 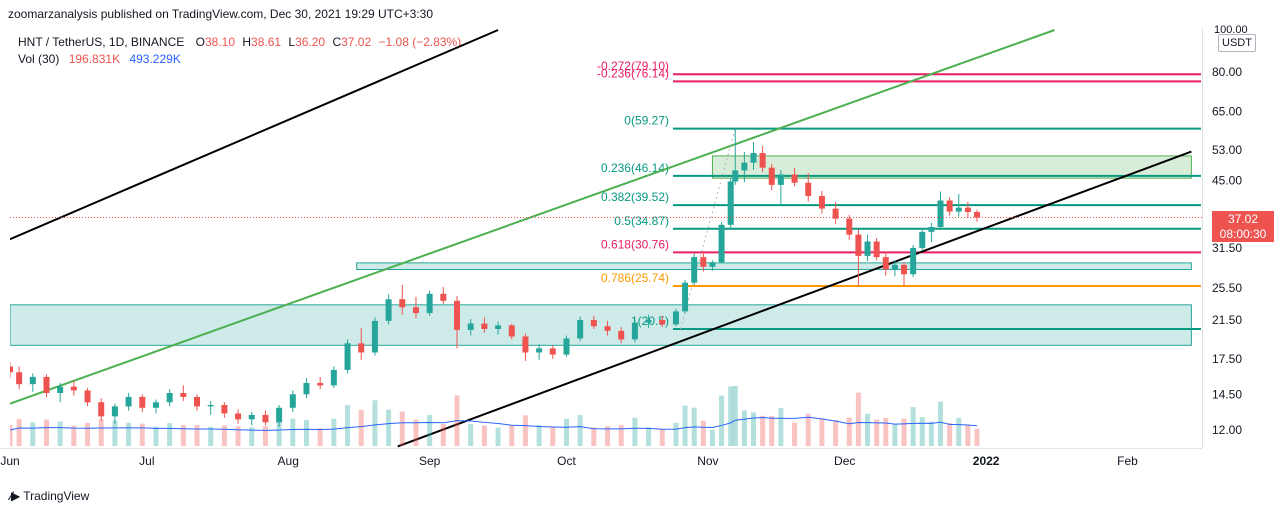 I want to click on time-tick: Jul, so click(x=146, y=461).